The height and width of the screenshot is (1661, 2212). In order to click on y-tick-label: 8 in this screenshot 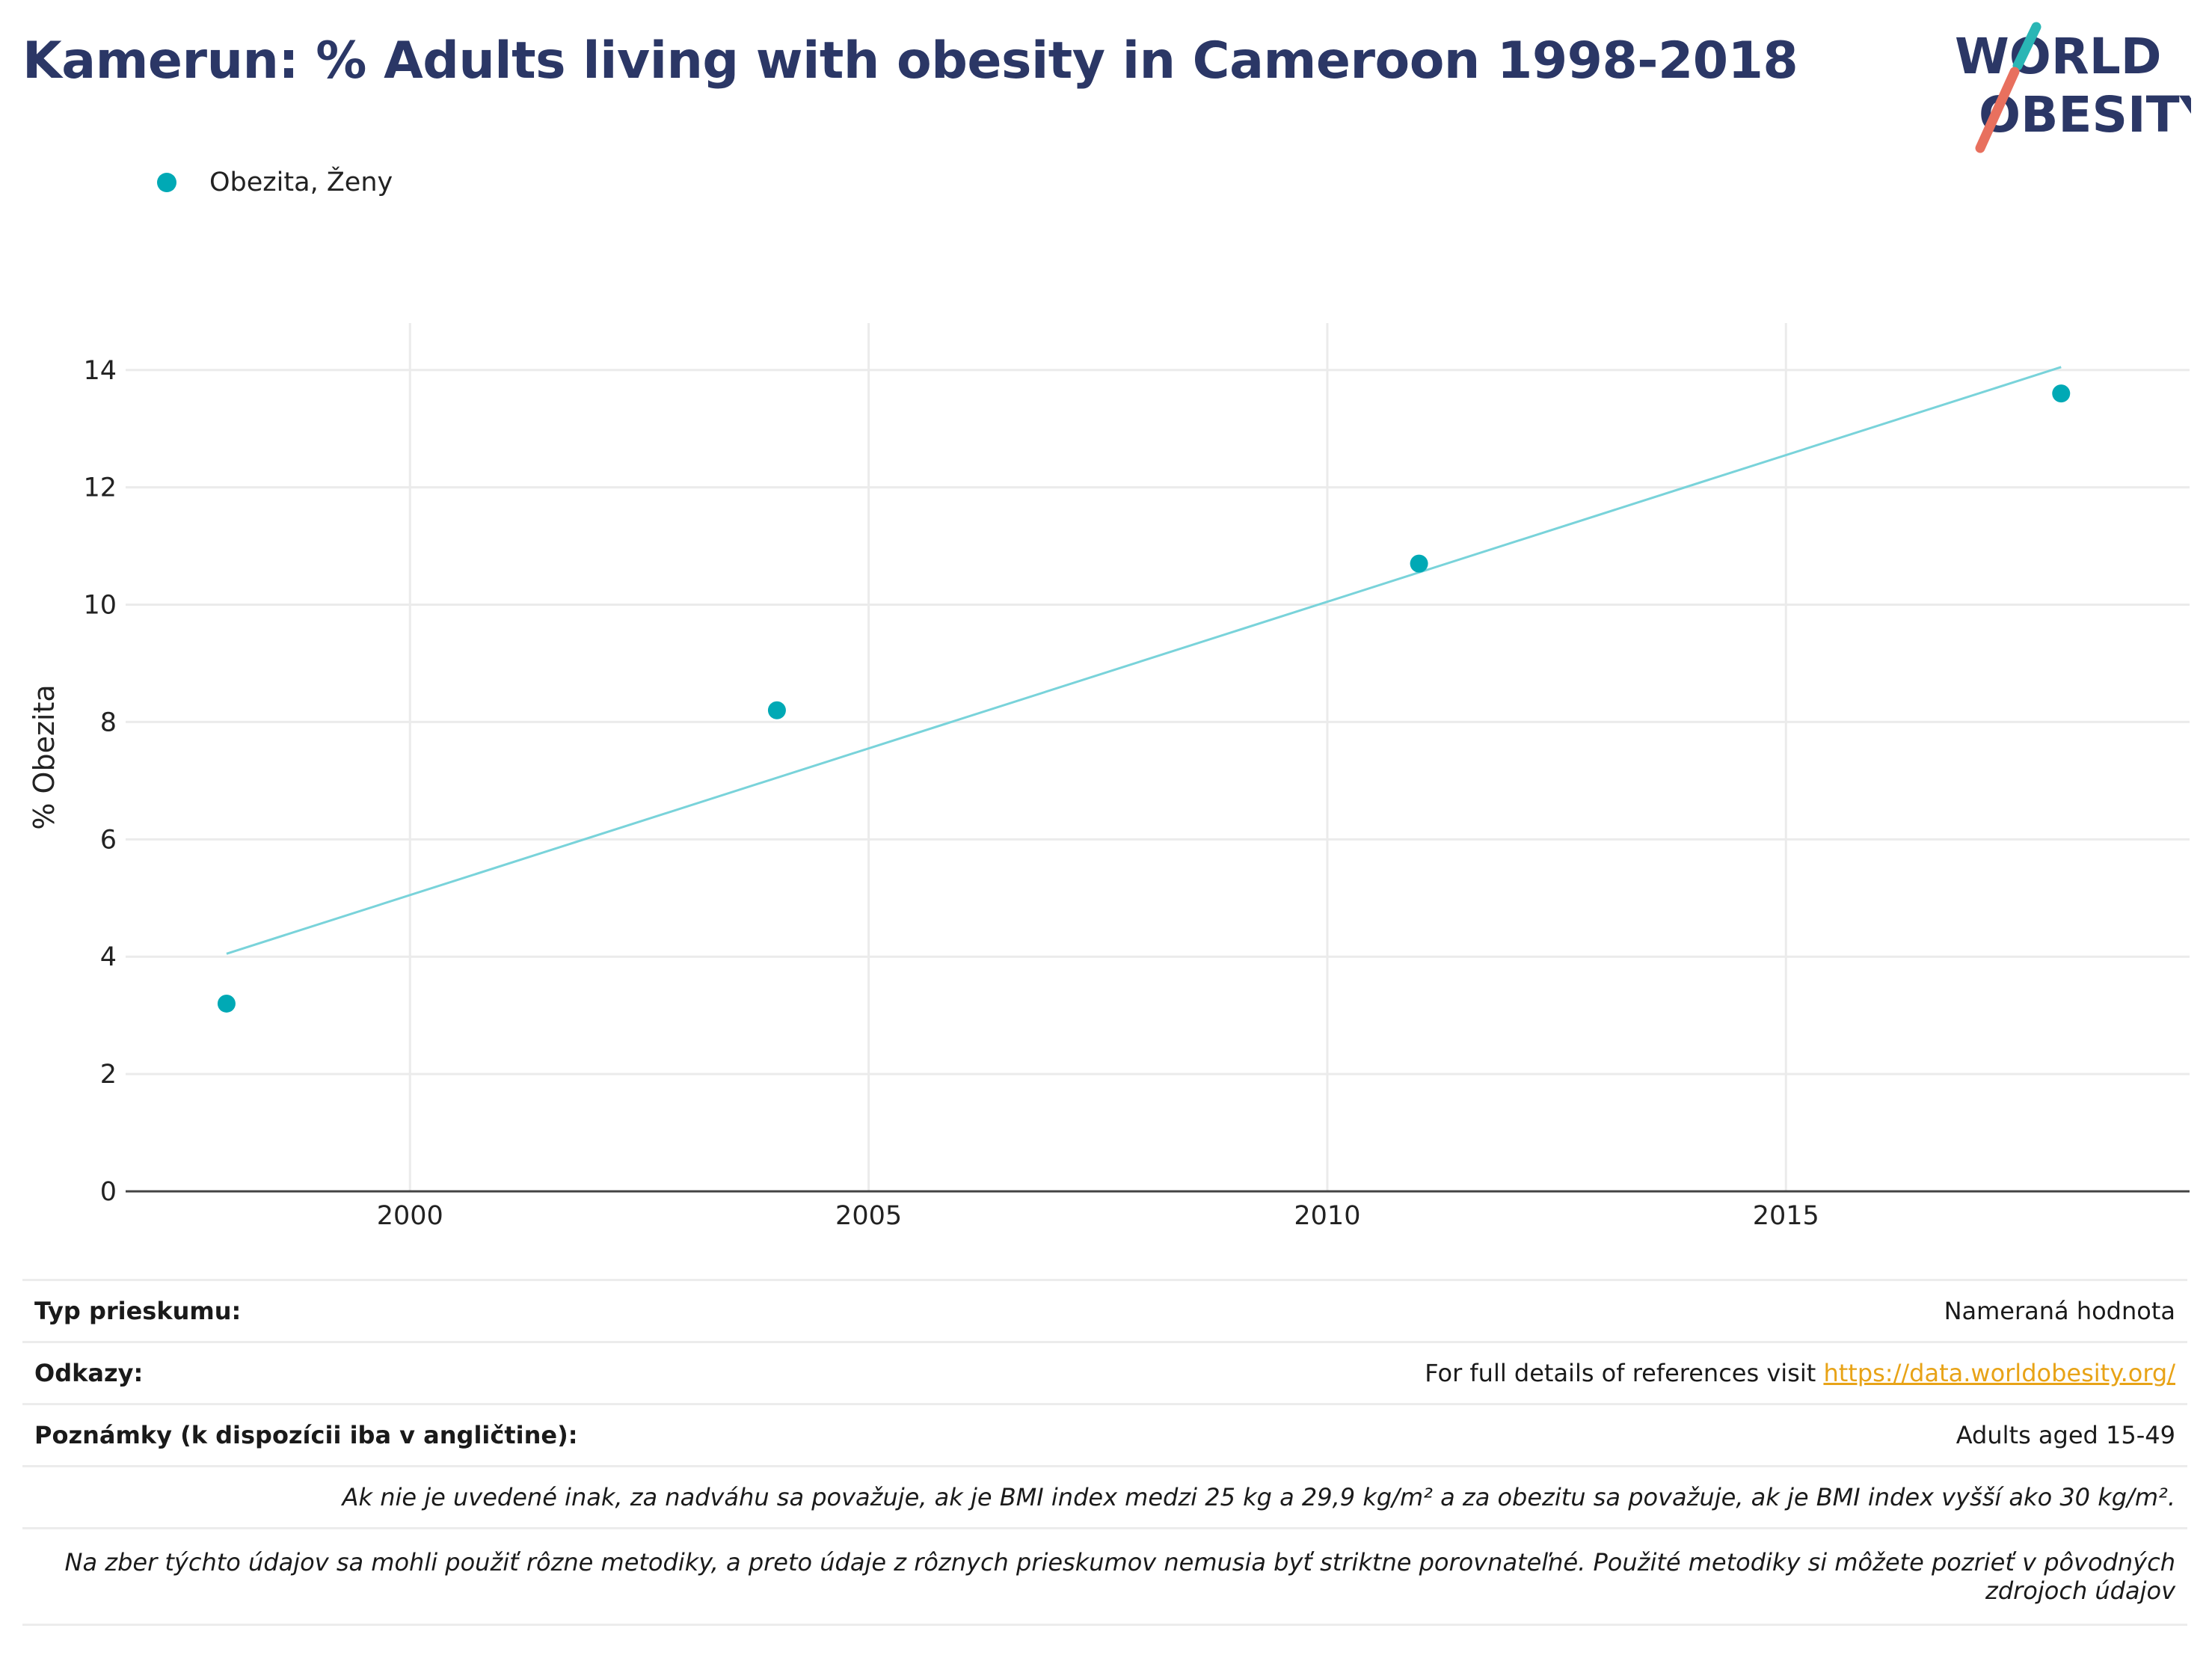, I will do `click(108, 722)`.